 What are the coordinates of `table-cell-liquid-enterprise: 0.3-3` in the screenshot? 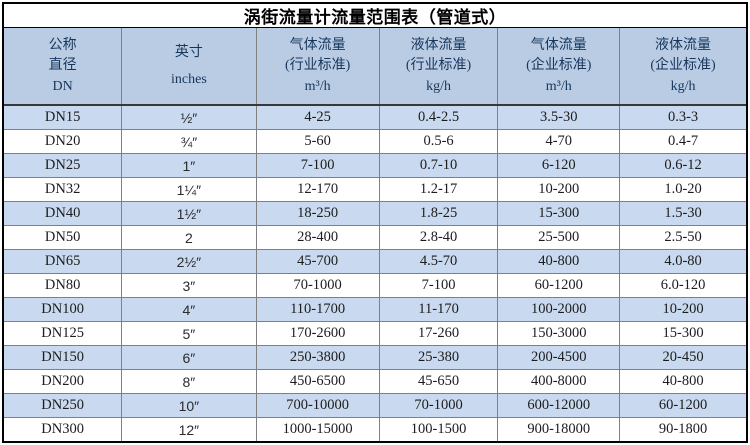 It's located at (682, 117).